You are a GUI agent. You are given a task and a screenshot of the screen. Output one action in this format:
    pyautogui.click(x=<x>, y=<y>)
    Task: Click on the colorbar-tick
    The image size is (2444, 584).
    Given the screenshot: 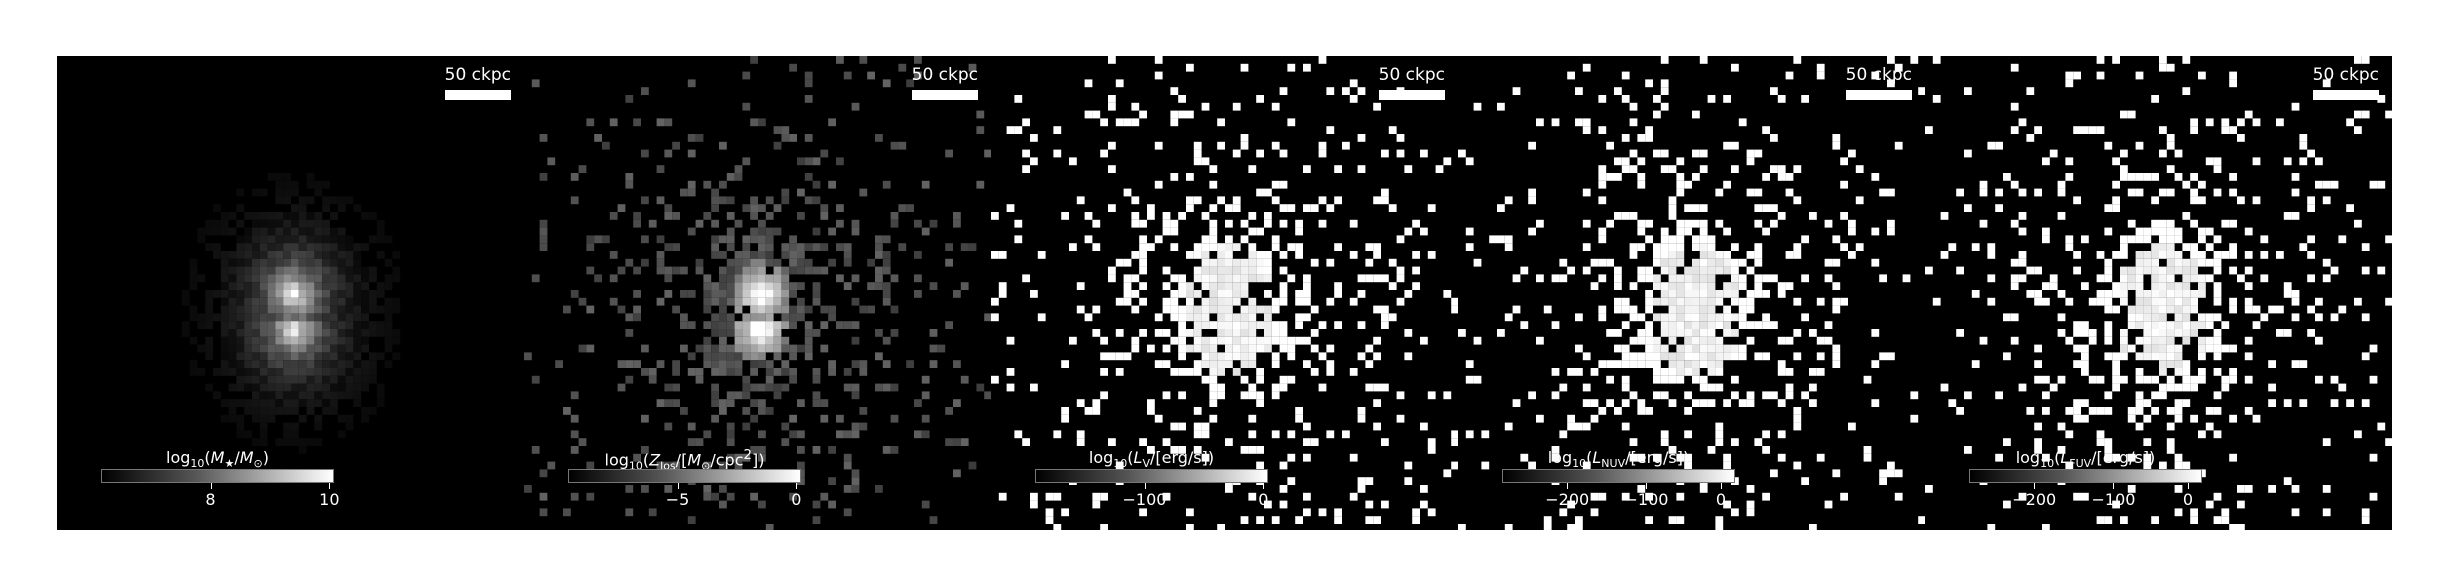 What is the action you would take?
    pyautogui.click(x=2035, y=486)
    